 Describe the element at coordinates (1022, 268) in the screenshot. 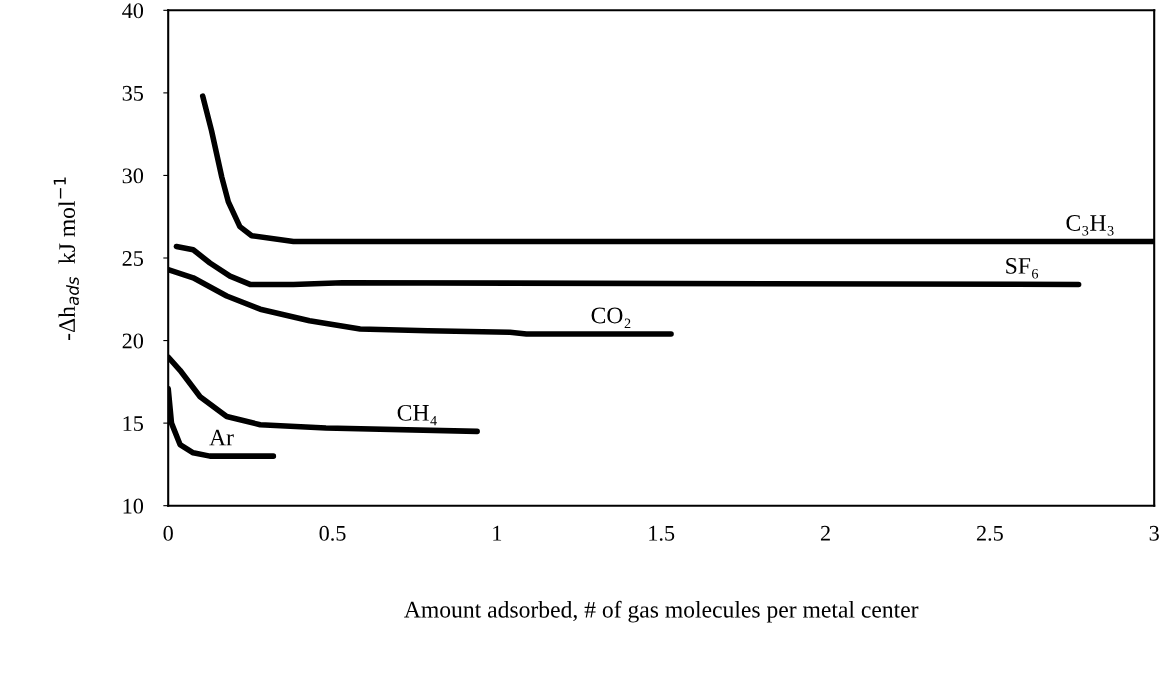

I see `series-label: SF₆` at that location.